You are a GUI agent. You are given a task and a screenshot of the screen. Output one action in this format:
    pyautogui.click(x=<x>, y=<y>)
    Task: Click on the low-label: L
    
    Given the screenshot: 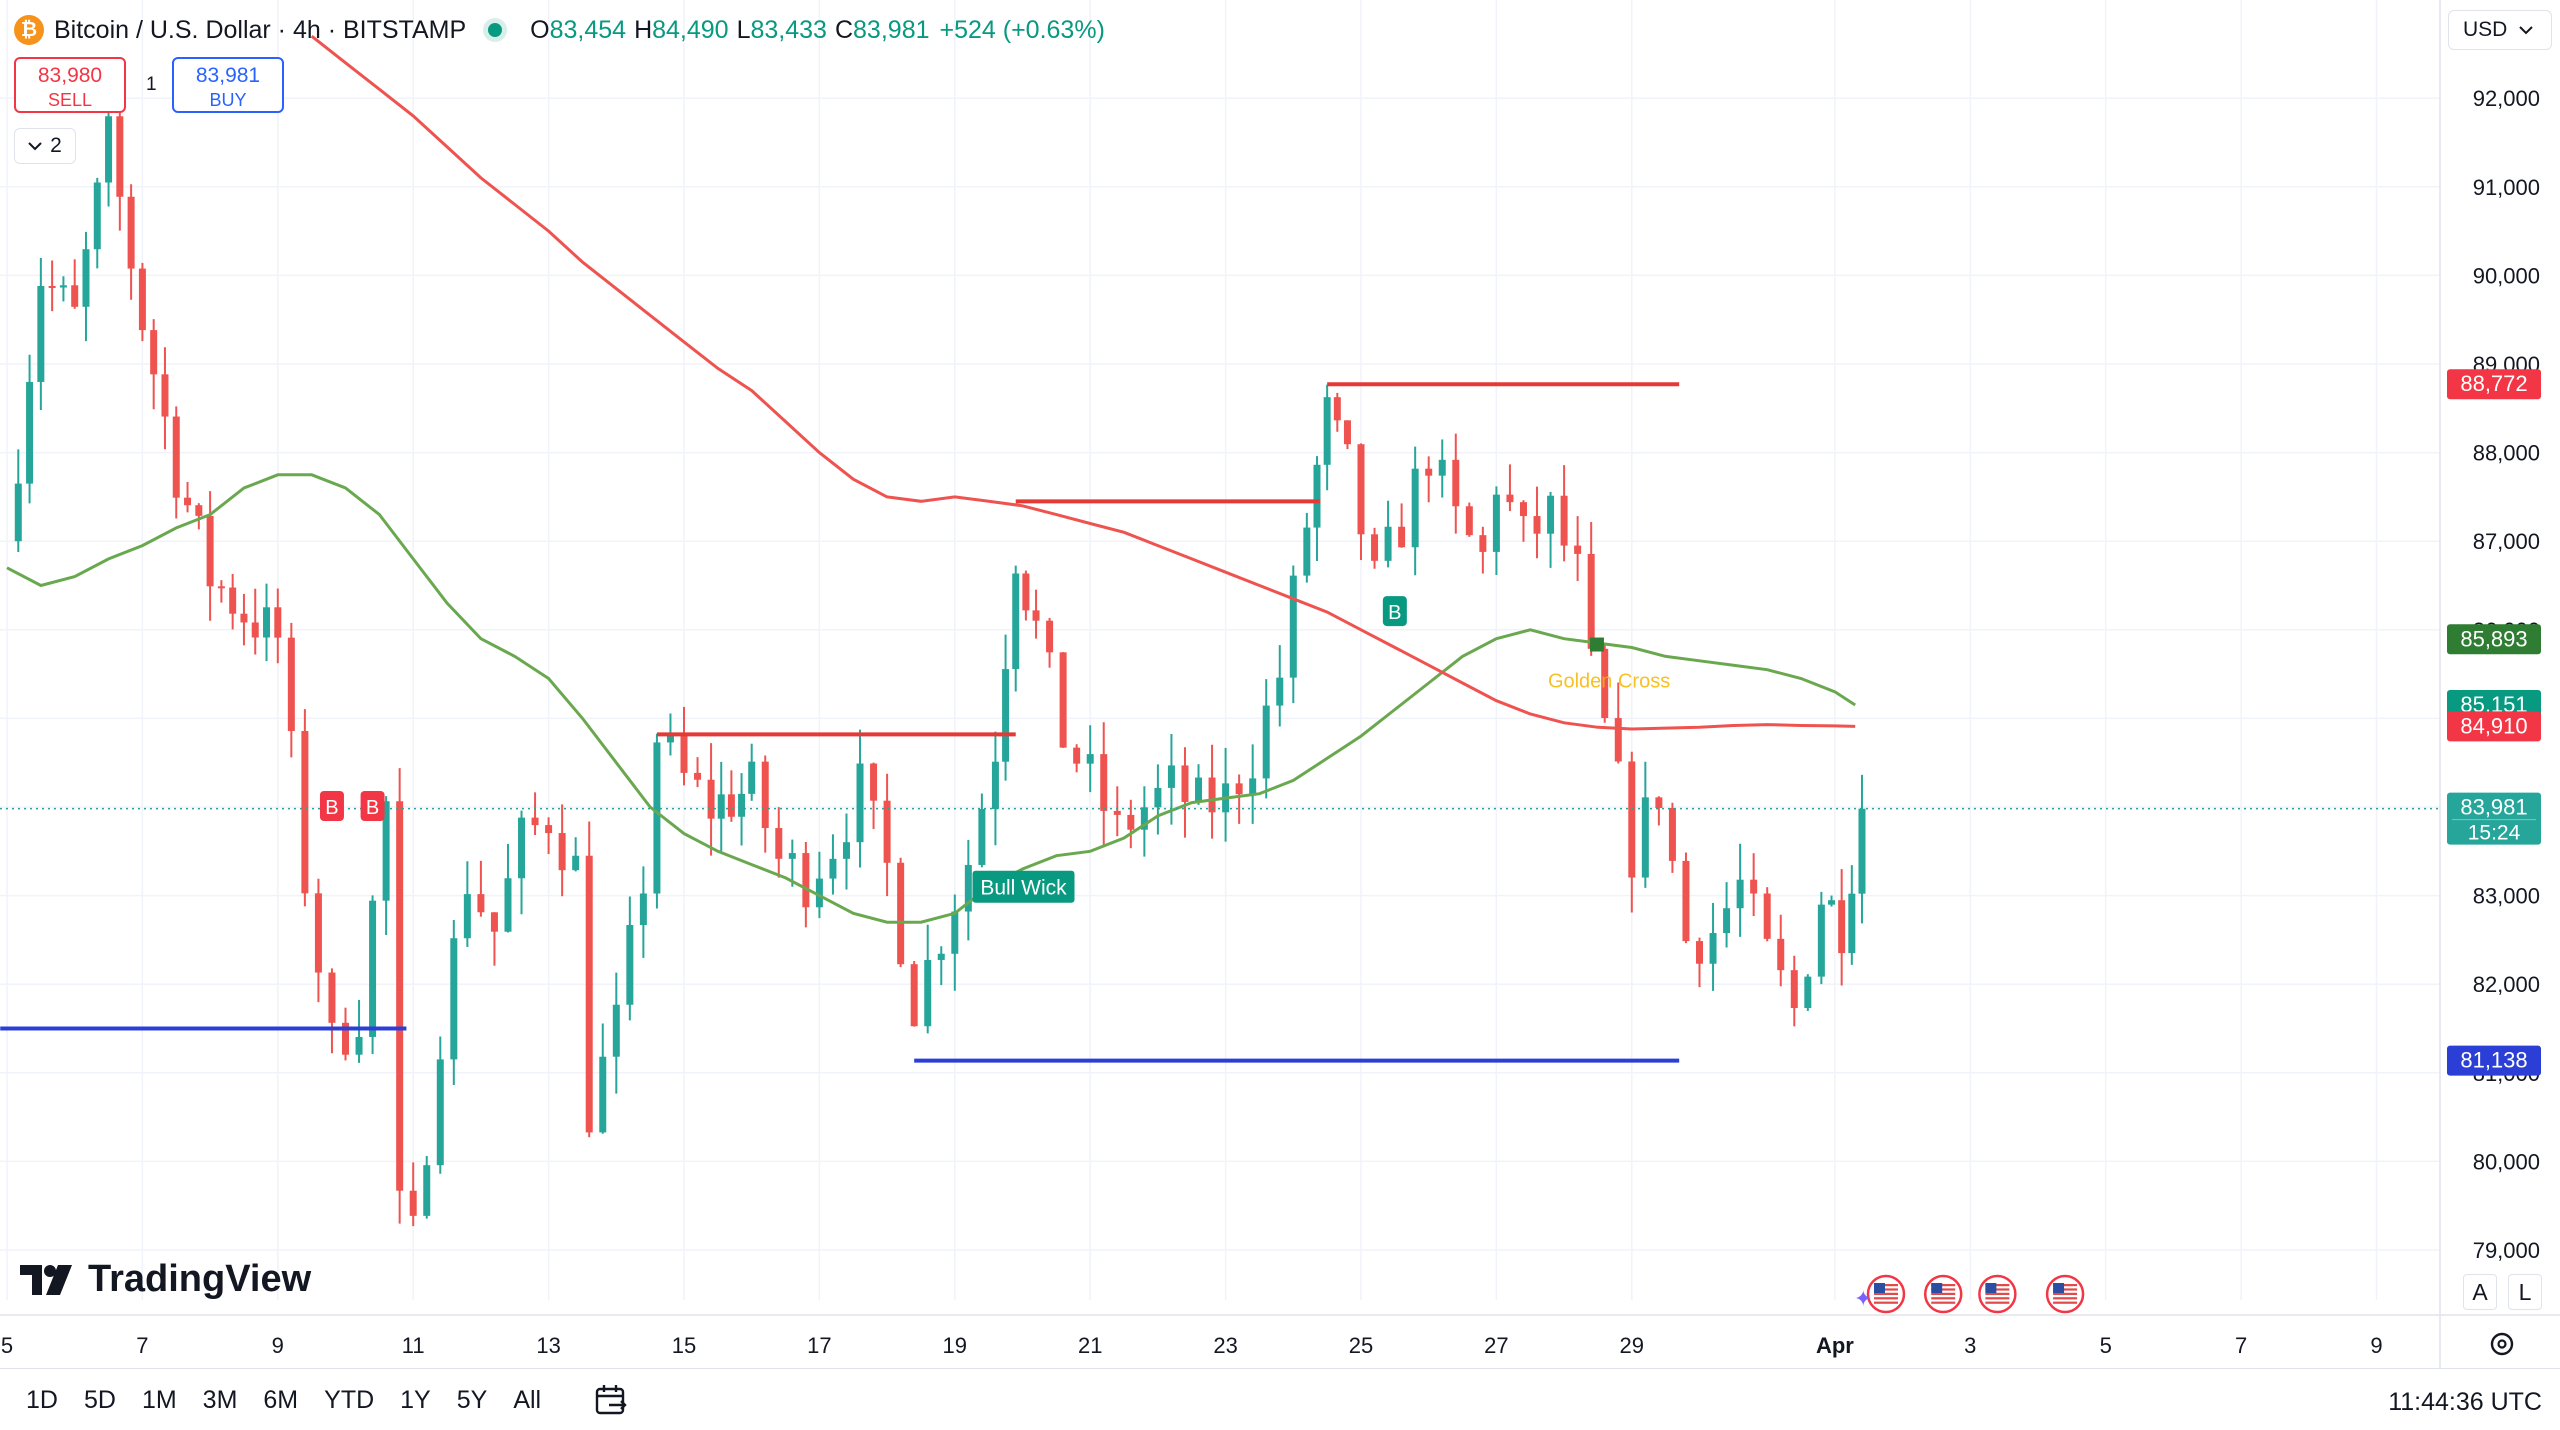 What is the action you would take?
    pyautogui.click(x=743, y=29)
    